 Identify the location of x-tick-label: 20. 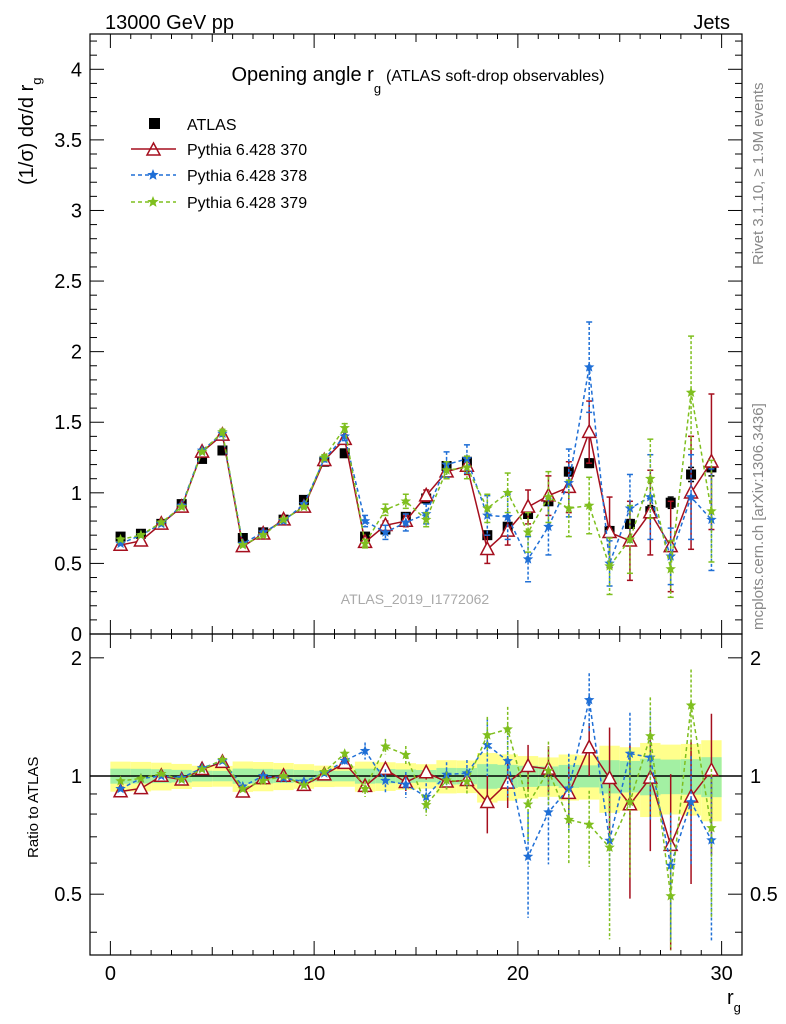
(518, 974).